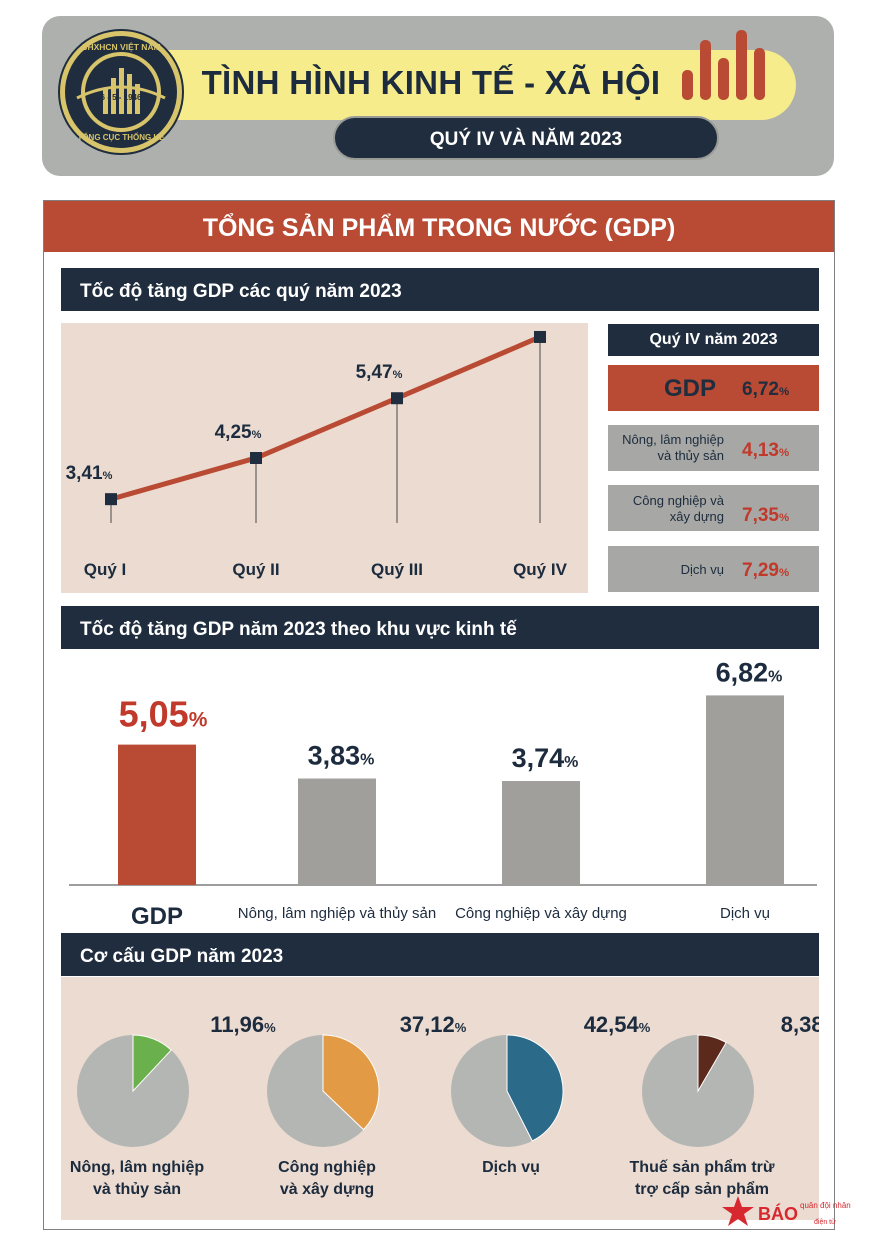 This screenshot has height=1250, width=870. Describe the element at coordinates (690, 388) in the screenshot. I see `quarter-panel-gdp-label: GDP` at that location.